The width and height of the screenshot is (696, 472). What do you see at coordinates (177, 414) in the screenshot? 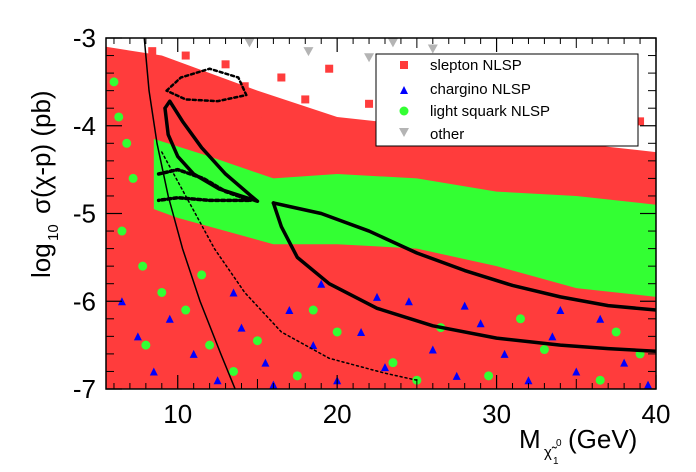
I see `x-tick-label: 10` at bounding box center [177, 414].